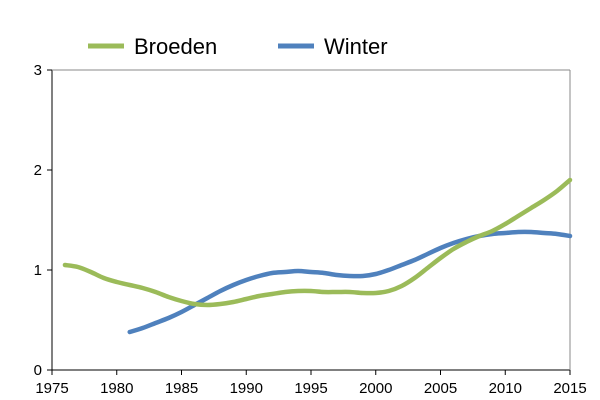 Image resolution: width=600 pixels, height=400 pixels. I want to click on x-tick-label: 1975, so click(51, 388).